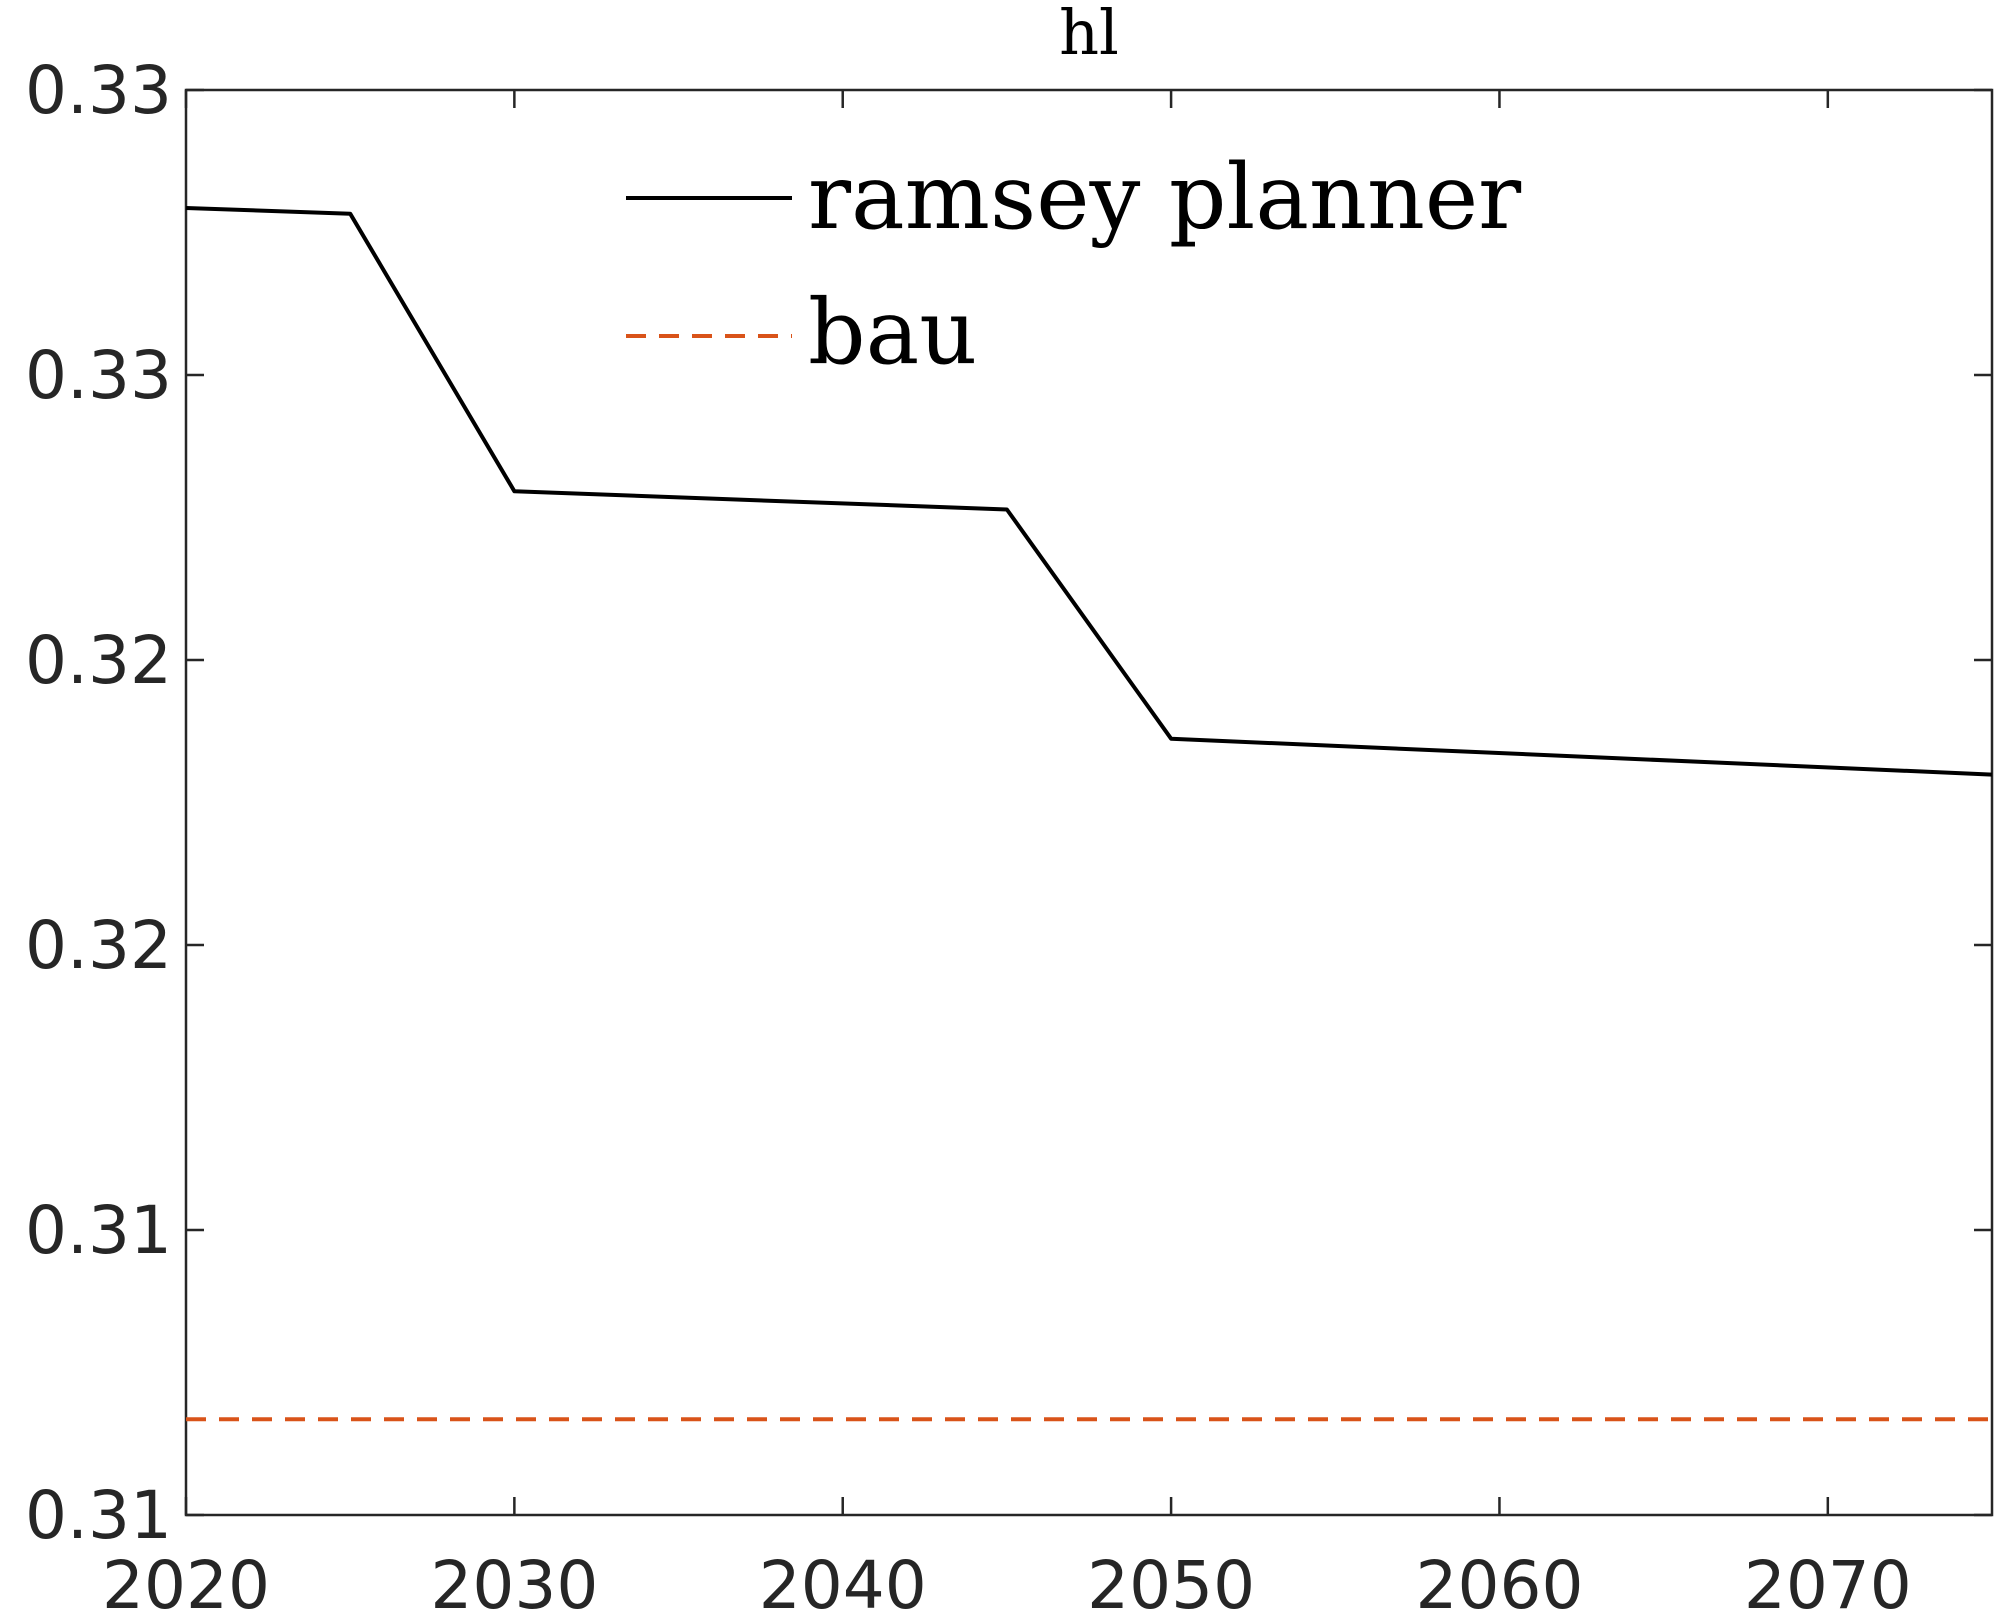 The height and width of the screenshot is (1613, 1996). I want to click on legend-label-ramsey-planner: ramsey planner, so click(1165, 197).